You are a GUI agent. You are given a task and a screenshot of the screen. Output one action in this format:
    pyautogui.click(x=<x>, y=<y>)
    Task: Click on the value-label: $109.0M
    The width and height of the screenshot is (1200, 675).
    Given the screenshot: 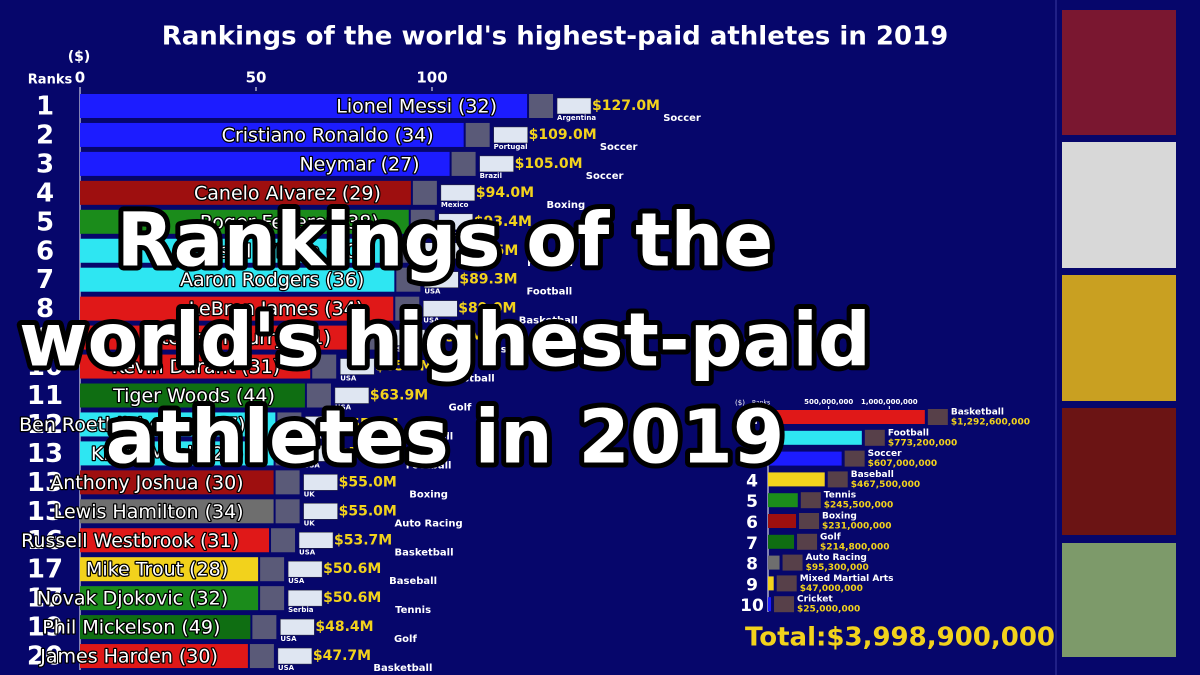 What is the action you would take?
    pyautogui.click(x=563, y=135)
    